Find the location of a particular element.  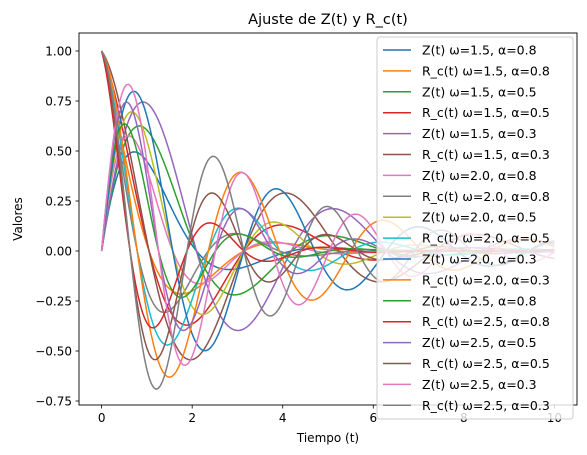

legend-label: Z(t) ω=2.0, α=0.5 is located at coordinates (479, 217).